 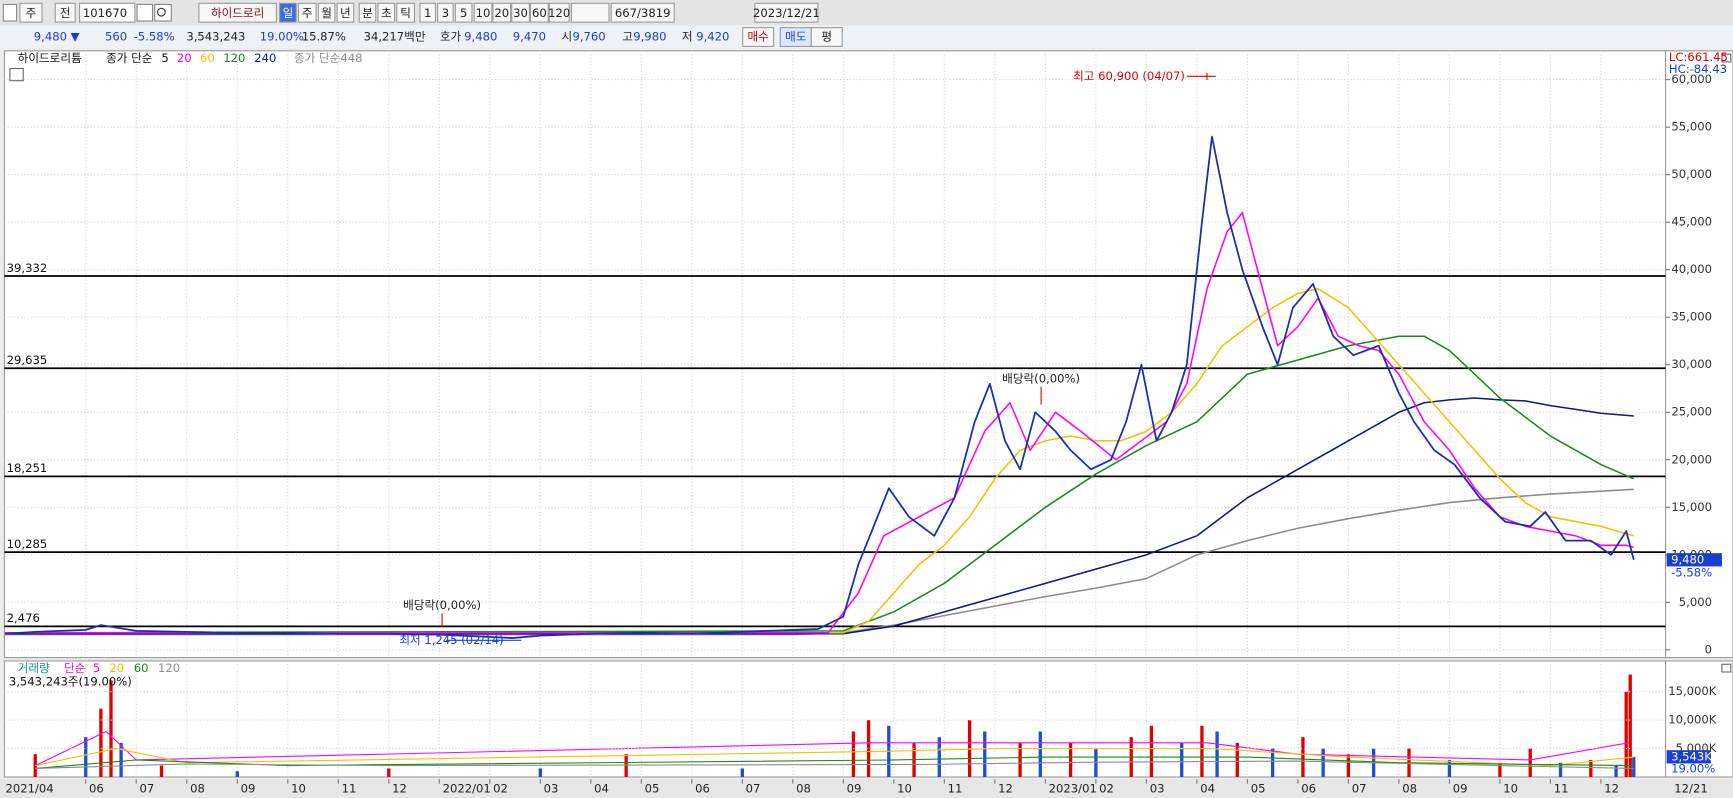 I want to click on window-icon, so click(x=10, y=12).